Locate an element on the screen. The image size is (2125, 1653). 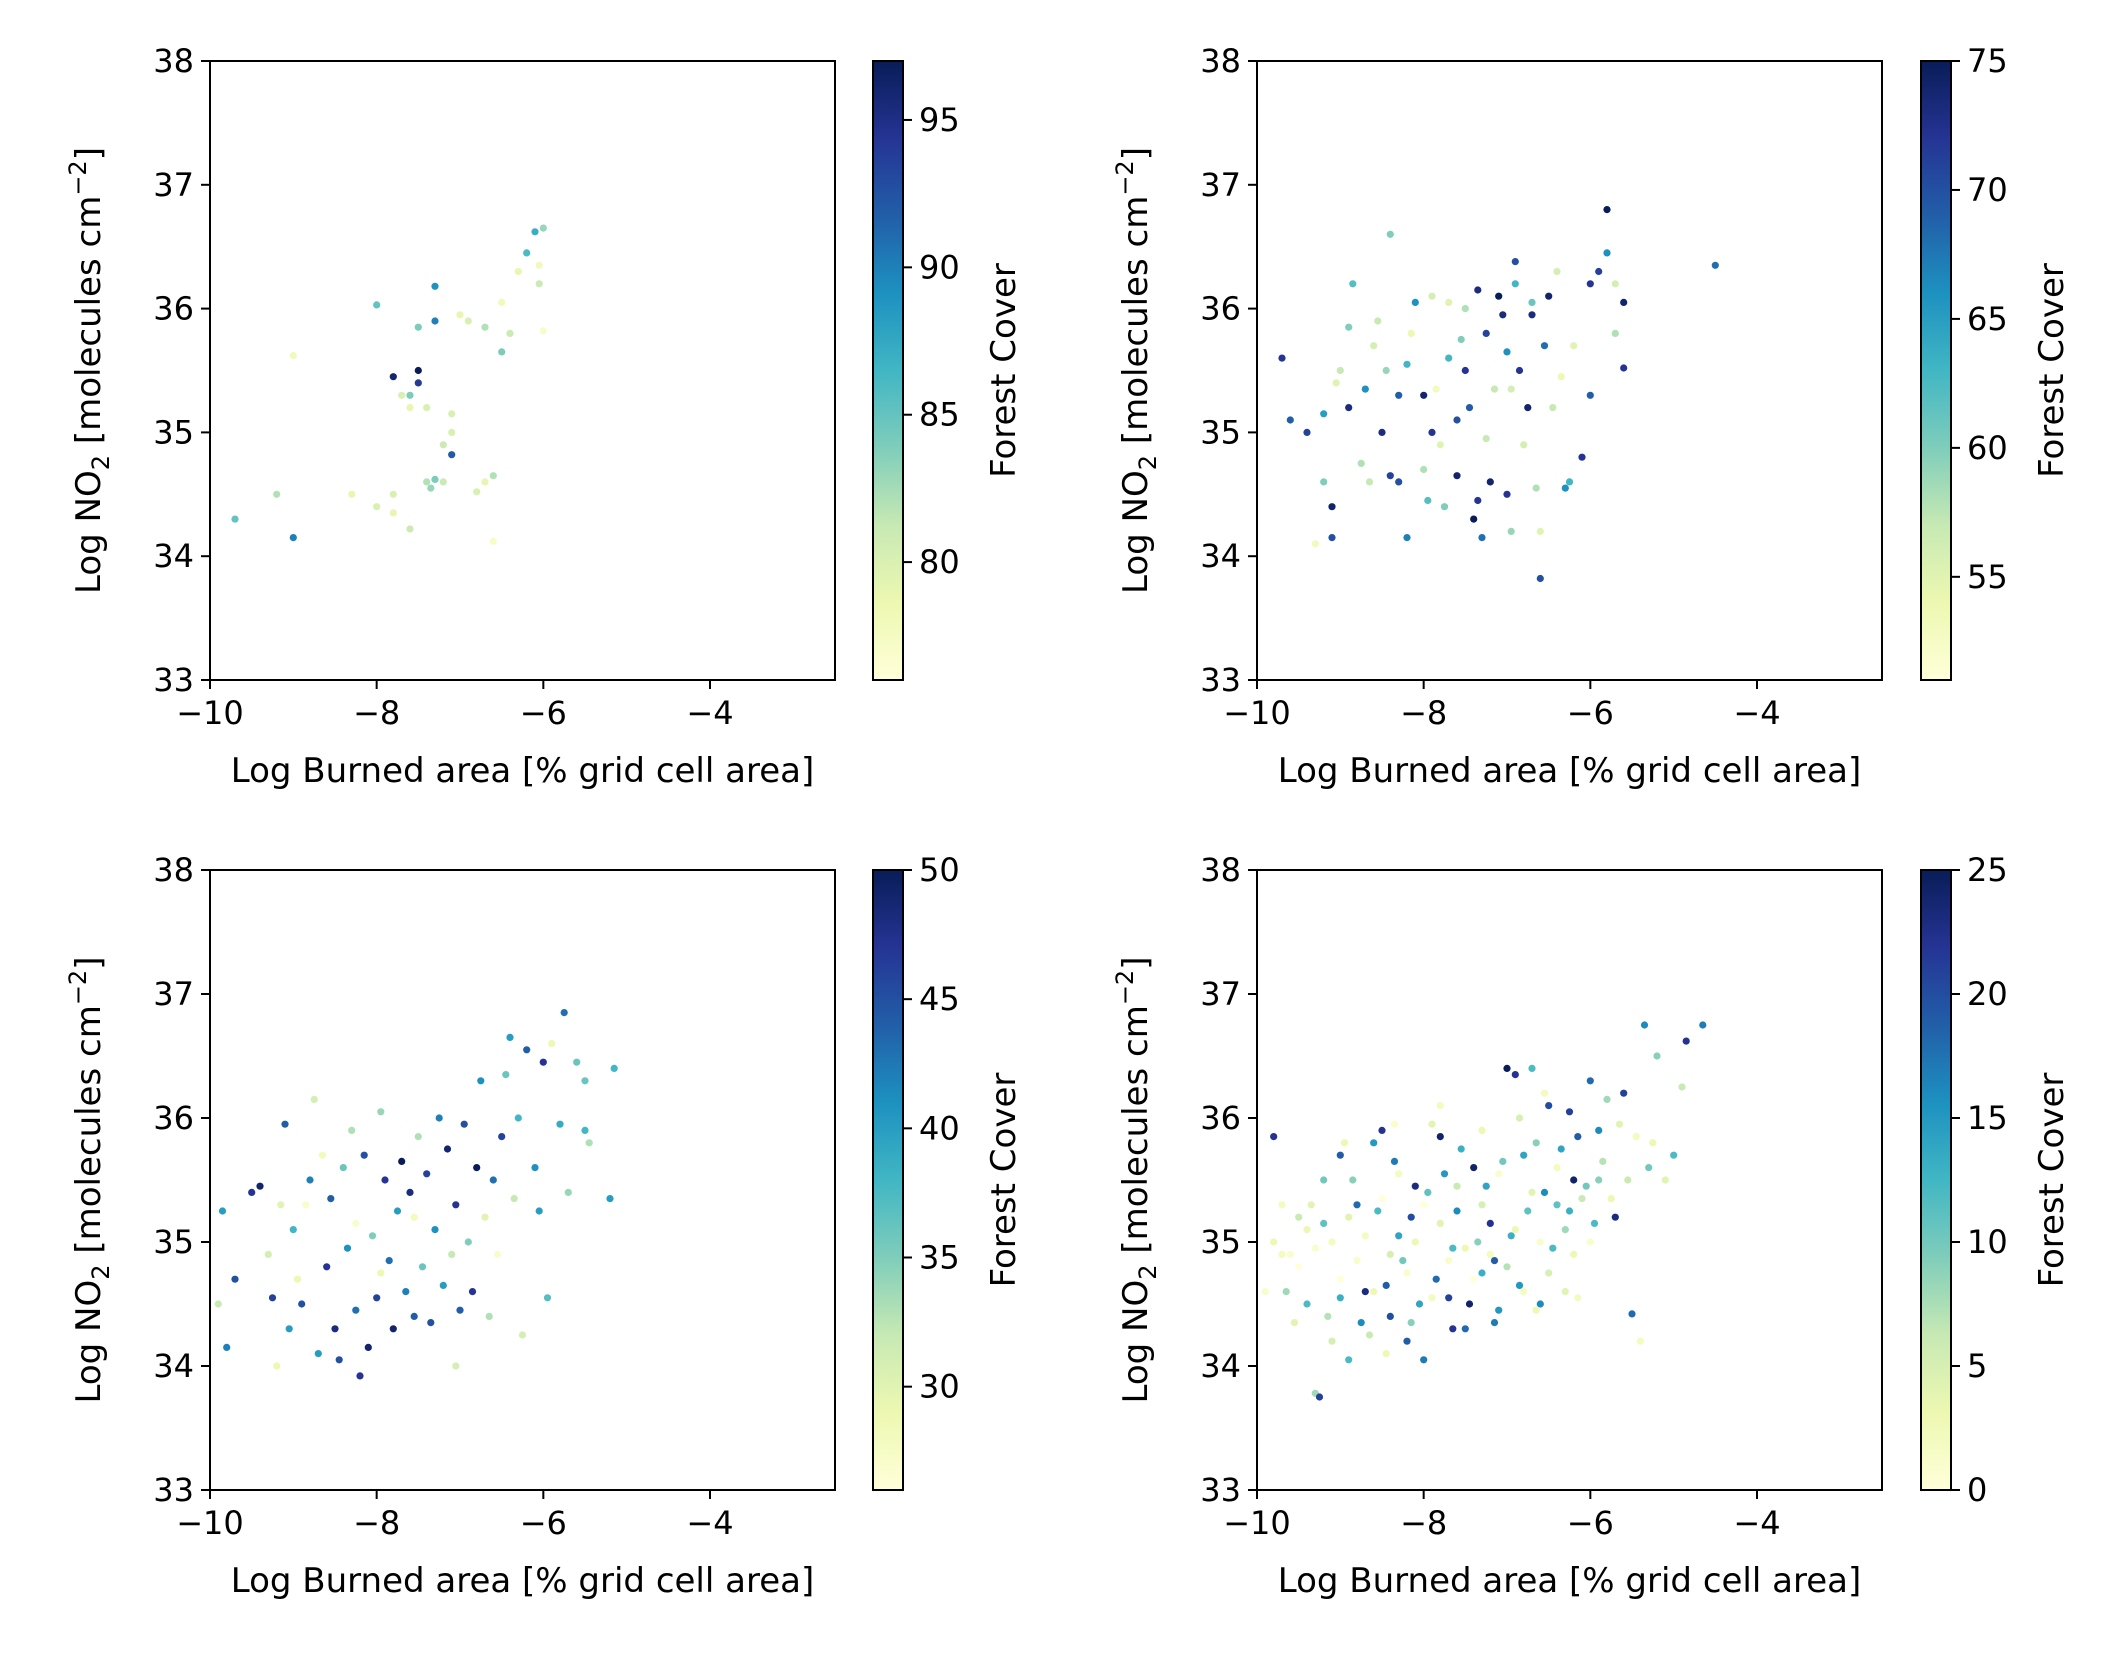
x-axis-label: Log Burned area [% grid cell area] is located at coordinates (522, 1581).